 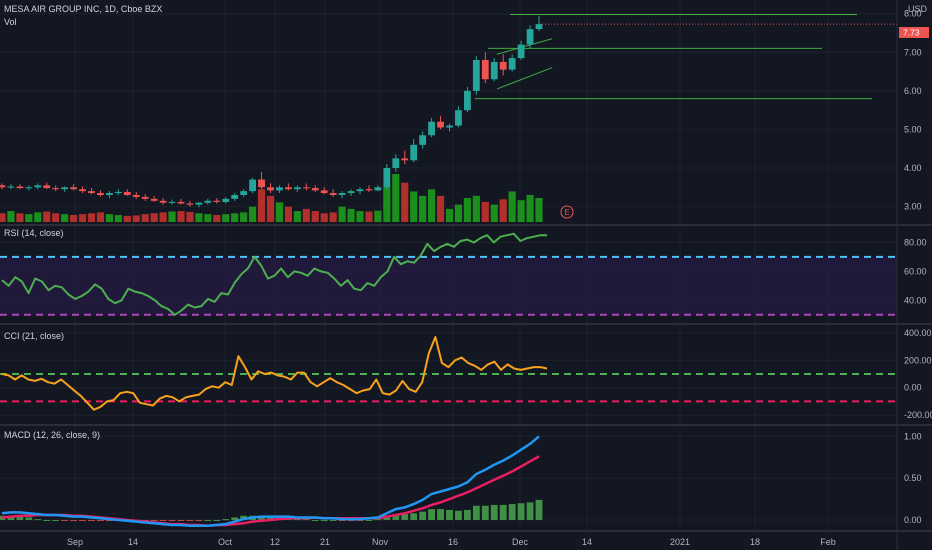 I want to click on x-tick-label: 21, so click(x=325, y=542).